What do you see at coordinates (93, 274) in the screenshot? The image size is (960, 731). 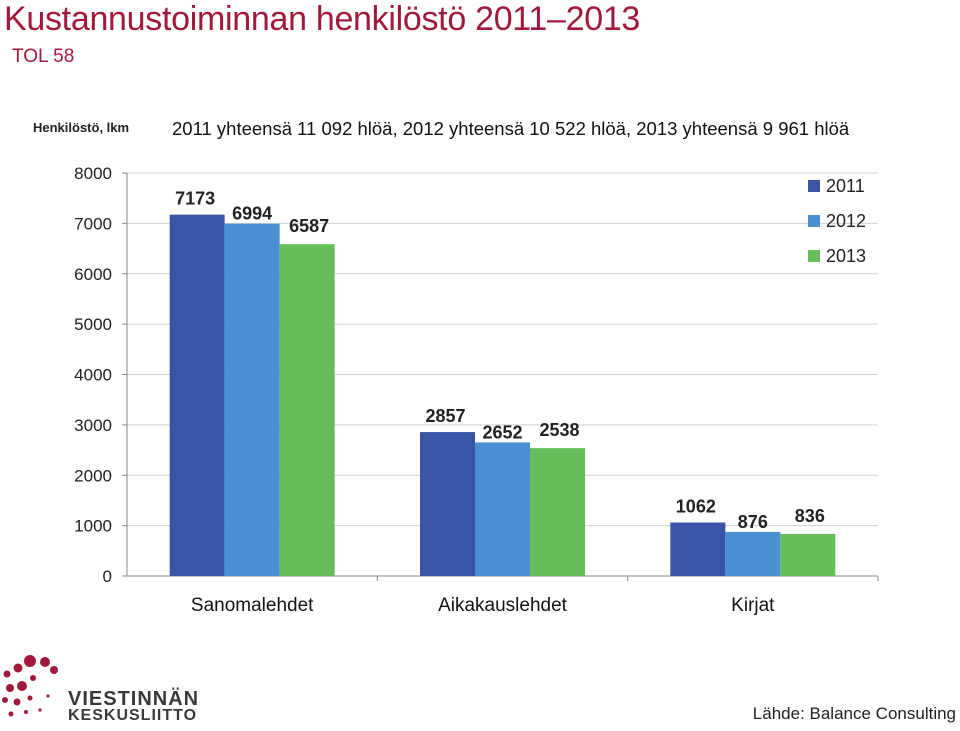 I see `y-tick-label: 6000` at bounding box center [93, 274].